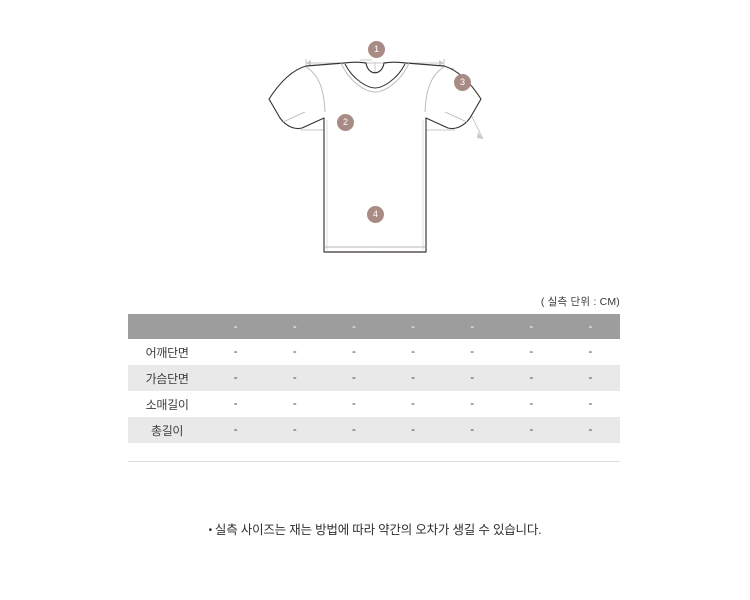 The width and height of the screenshot is (750, 600). What do you see at coordinates (580, 302) in the screenshot?
I see `unit-note: ( 실측 단위 : CM)` at bounding box center [580, 302].